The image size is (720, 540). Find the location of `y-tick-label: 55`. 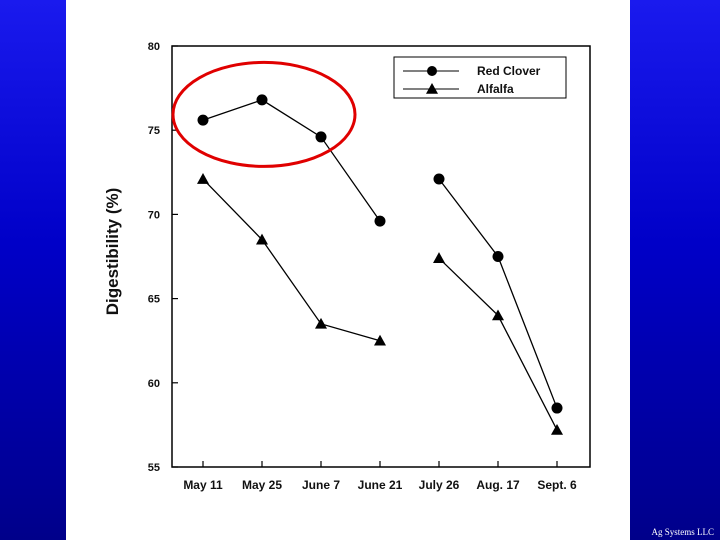

y-tick-label: 55 is located at coordinates (154, 468).